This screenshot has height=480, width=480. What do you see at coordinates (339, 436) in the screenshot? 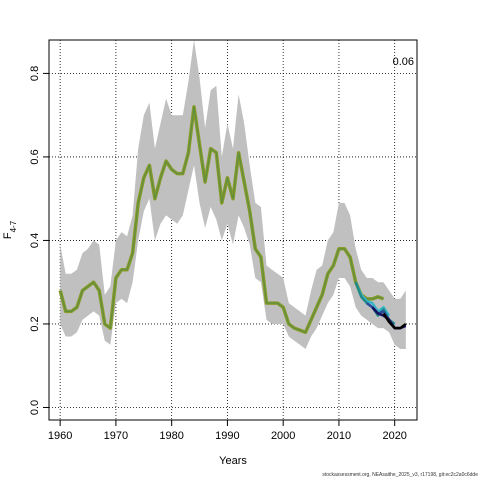
I see `x-tick-label: 2010` at bounding box center [339, 436].